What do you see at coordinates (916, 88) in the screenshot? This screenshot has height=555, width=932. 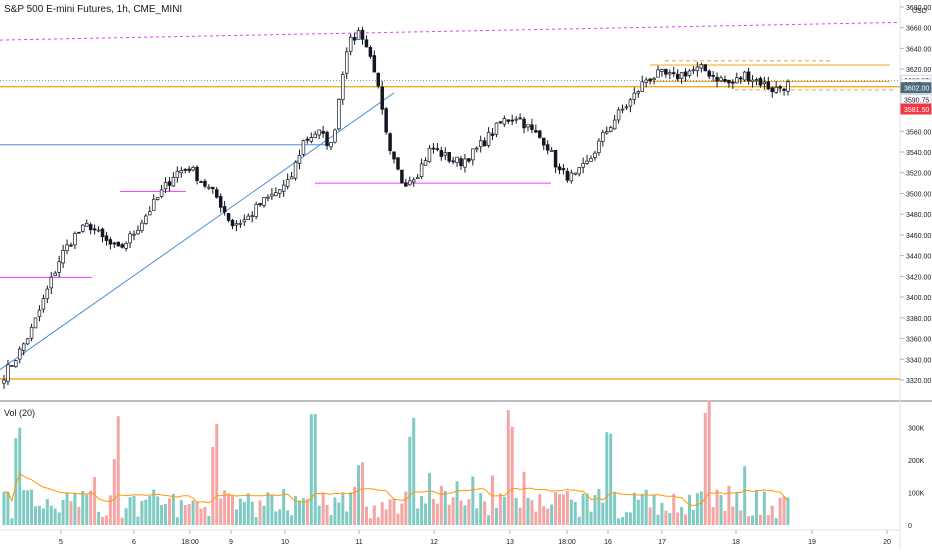 I see `price-tag: 3602.00` at bounding box center [916, 88].